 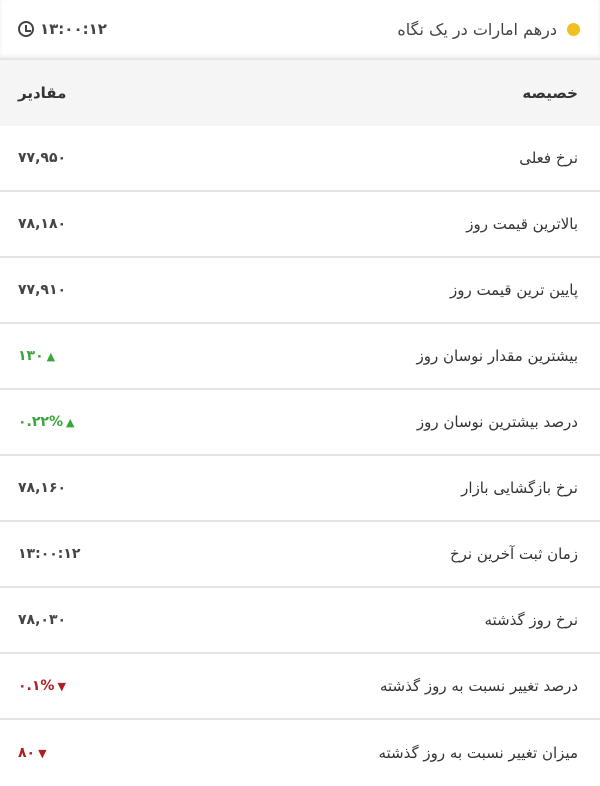 I want to click on row-value: ۷۸,۱۶۰, so click(x=42, y=488).